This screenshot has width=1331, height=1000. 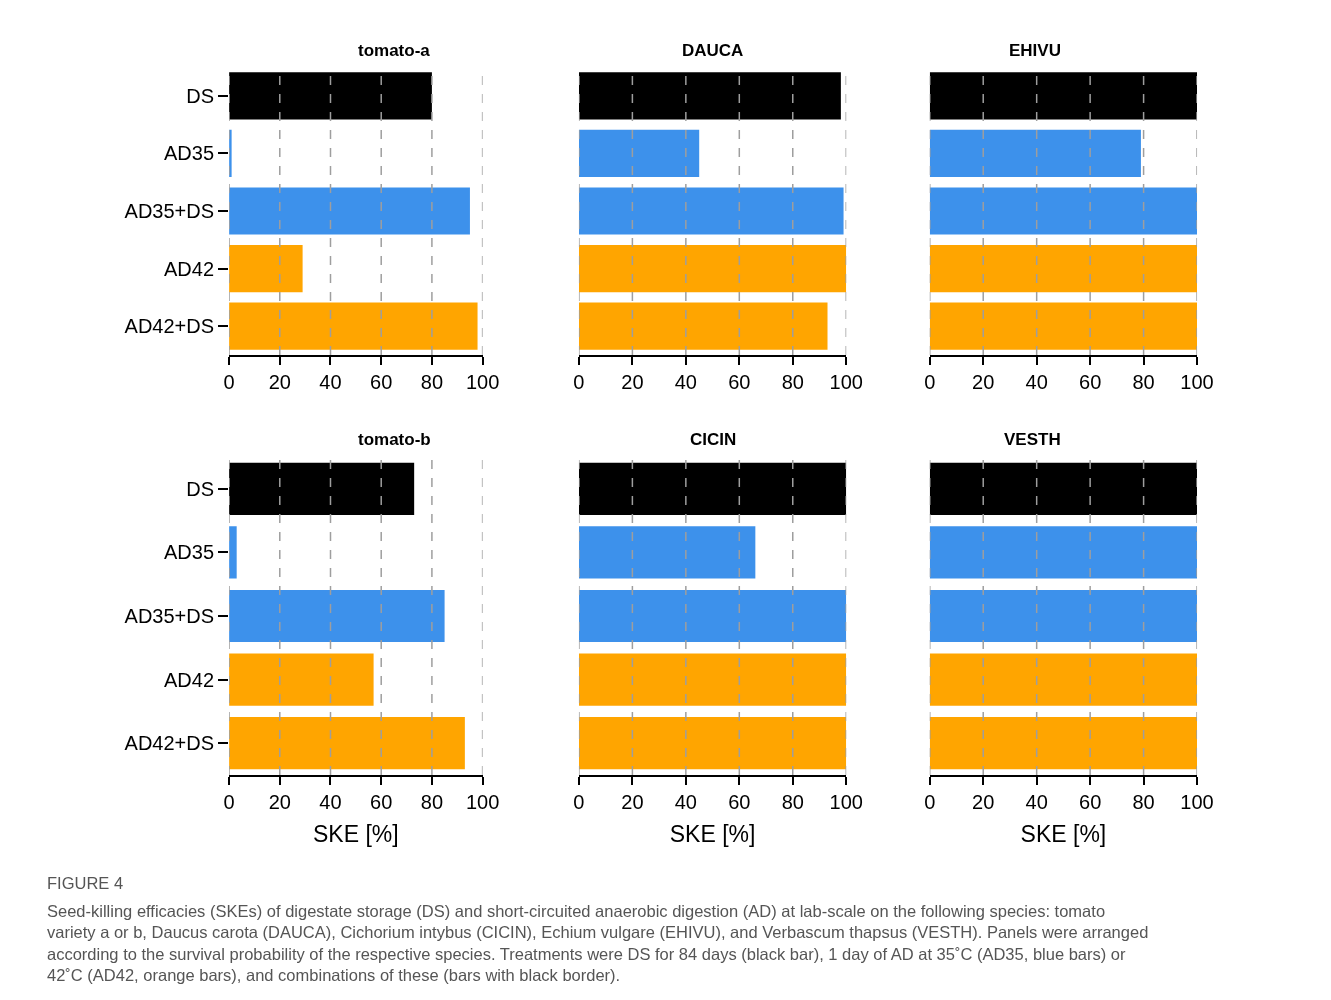 I want to click on chart-title: EHIVU, so click(x=1035, y=50).